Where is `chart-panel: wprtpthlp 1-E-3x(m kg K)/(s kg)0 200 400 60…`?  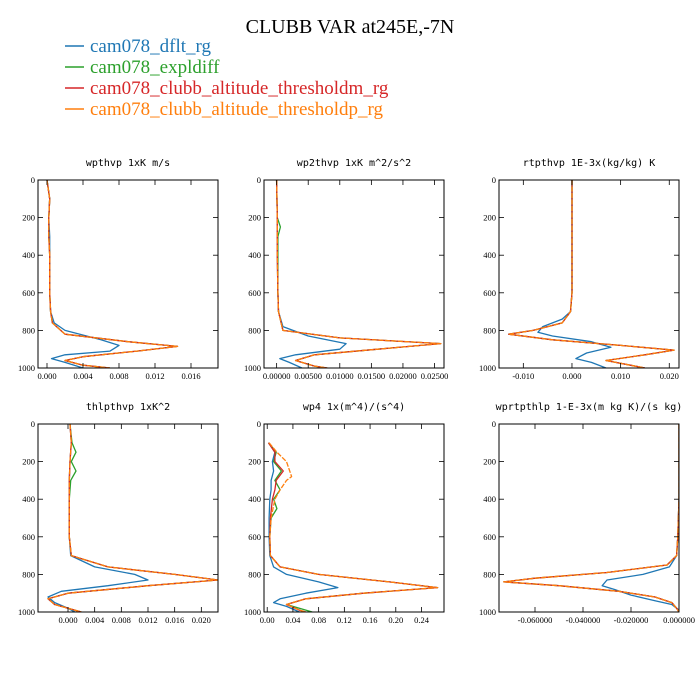 chart-panel: wprtpthlp 1-E-3x(m kg K)/(s kg)0 200 400 60… is located at coordinates (587, 513).